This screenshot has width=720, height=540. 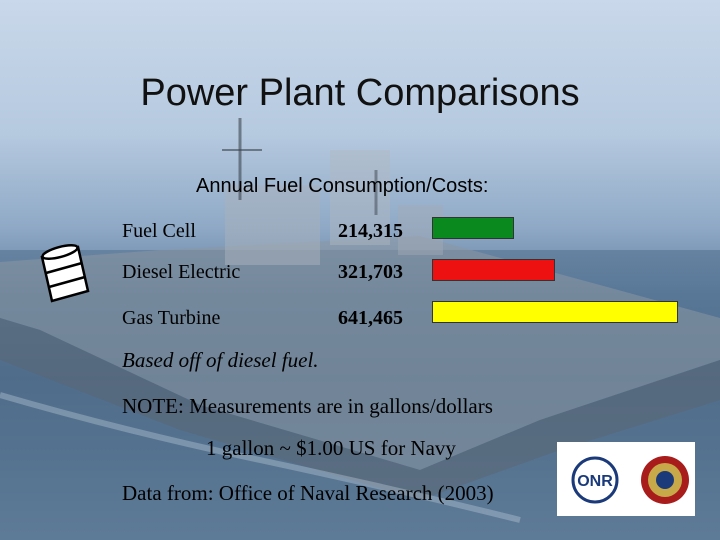 I want to click on bar-gas-turbine, so click(x=555, y=312).